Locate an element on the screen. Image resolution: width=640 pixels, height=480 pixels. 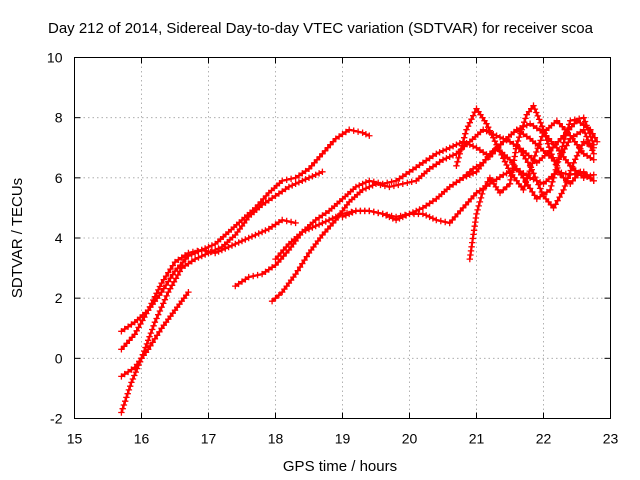
x-tick-label: 23 is located at coordinates (611, 439).